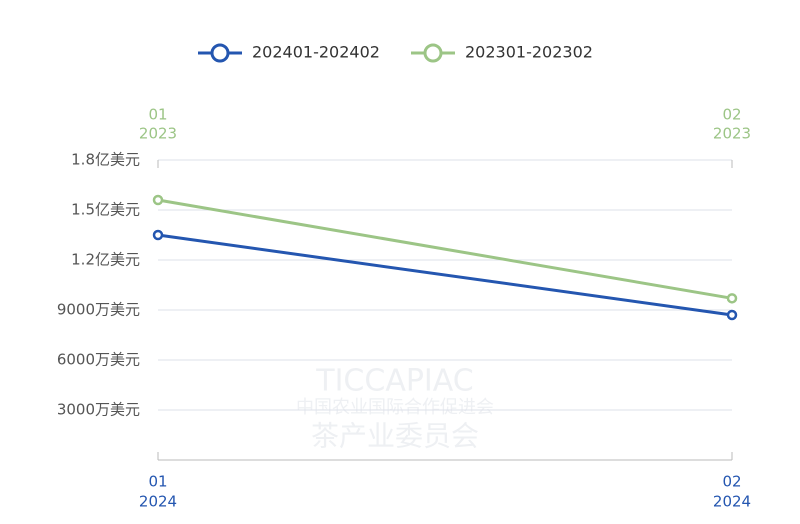  Describe the element at coordinates (105, 160) in the screenshot. I see `y-tick-label: 1.8亿美元` at that location.